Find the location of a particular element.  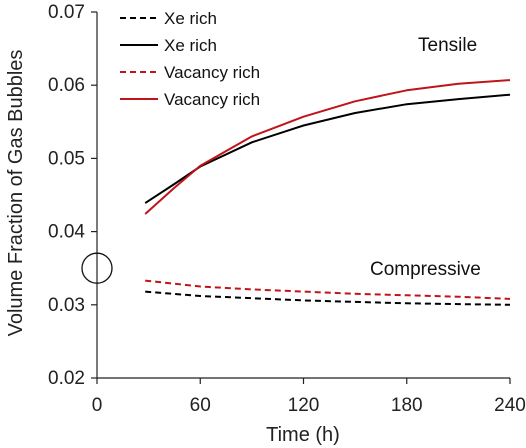

legend: Xe rich Xe rich Vacancy rich Vacancy rich is located at coordinates (190, 59).